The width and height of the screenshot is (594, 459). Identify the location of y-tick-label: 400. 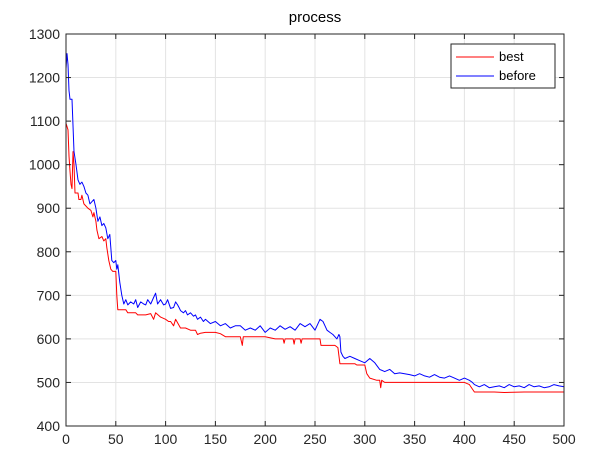
(49, 426).